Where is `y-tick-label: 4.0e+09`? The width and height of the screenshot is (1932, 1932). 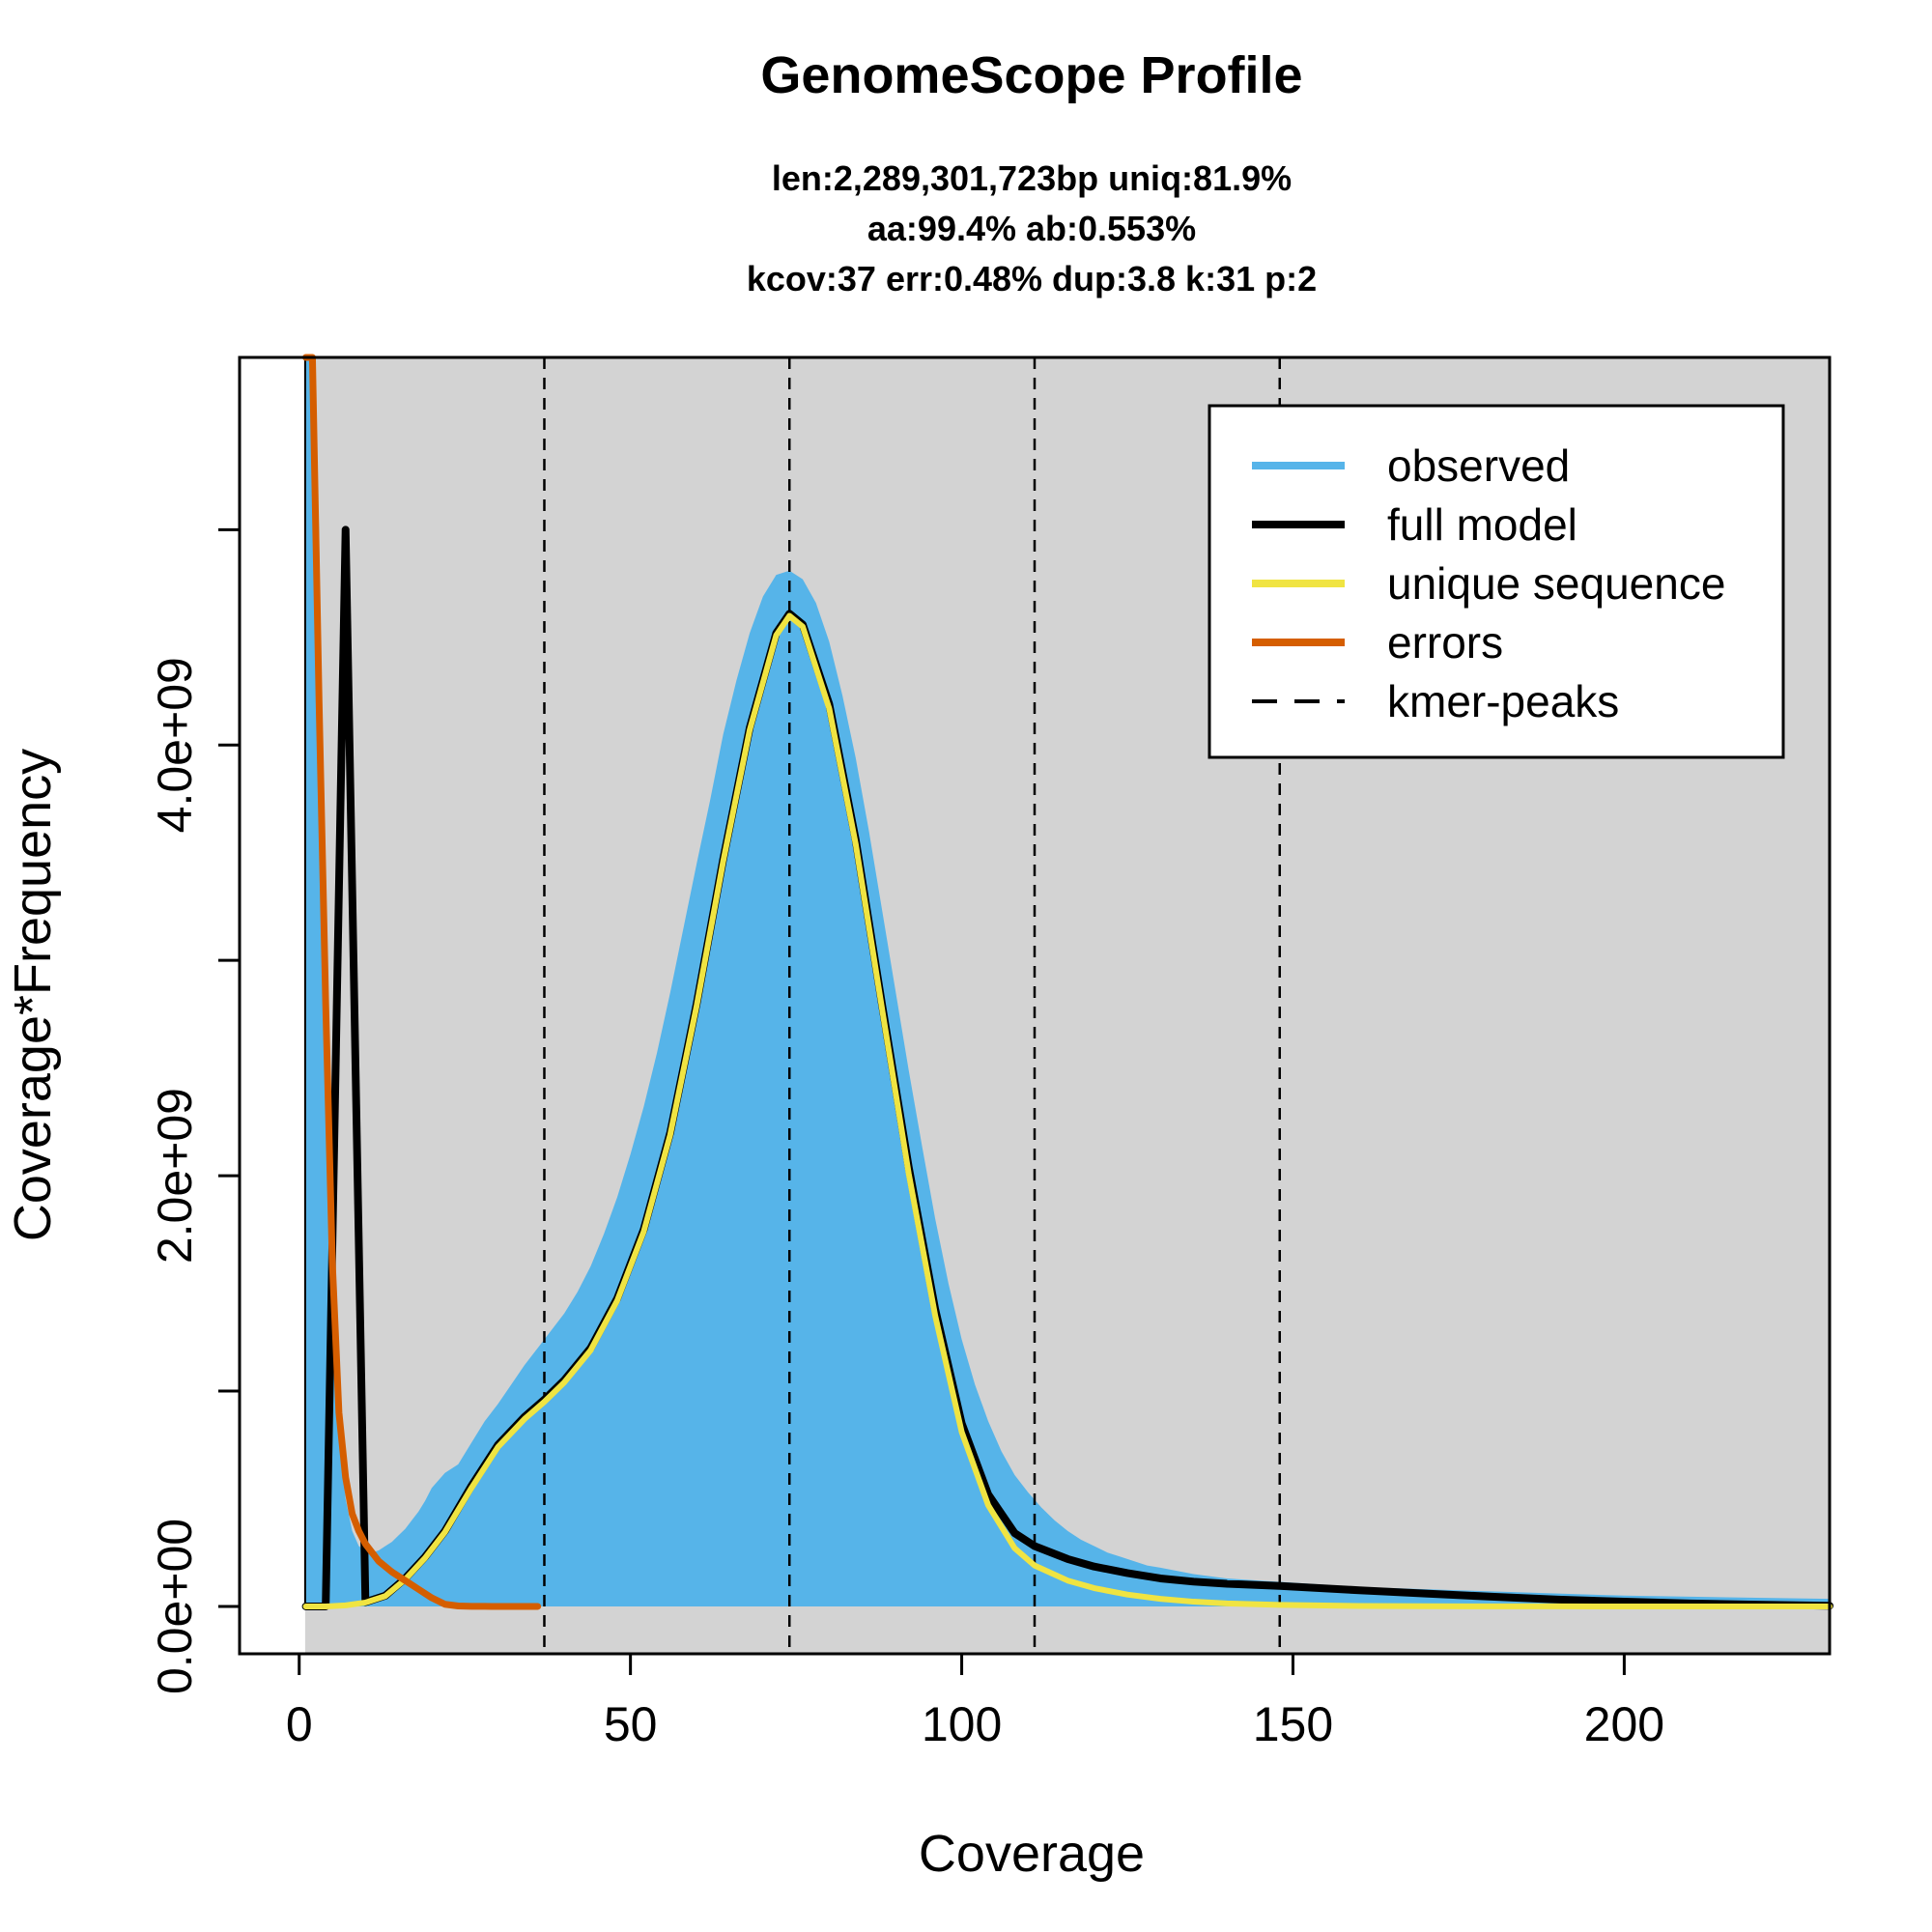 y-tick-label: 4.0e+09 is located at coordinates (175, 745).